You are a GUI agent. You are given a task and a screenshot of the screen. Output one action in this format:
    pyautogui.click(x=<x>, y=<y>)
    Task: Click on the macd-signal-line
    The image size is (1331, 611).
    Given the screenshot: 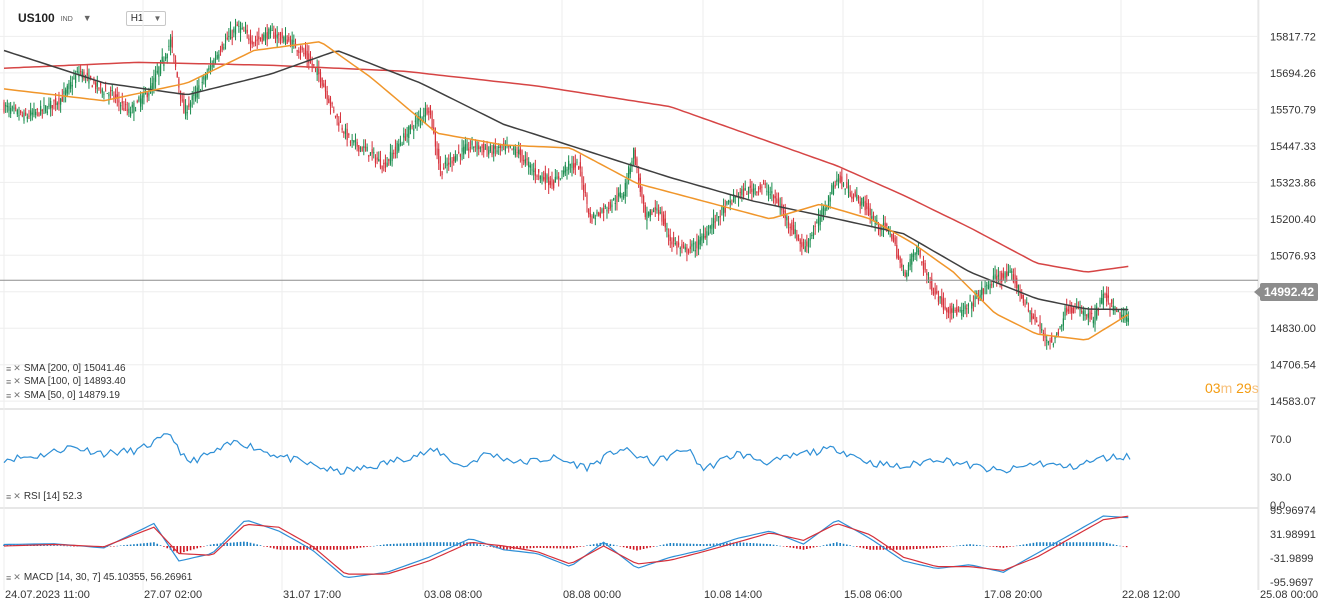 What is the action you would take?
    pyautogui.click(x=566, y=545)
    